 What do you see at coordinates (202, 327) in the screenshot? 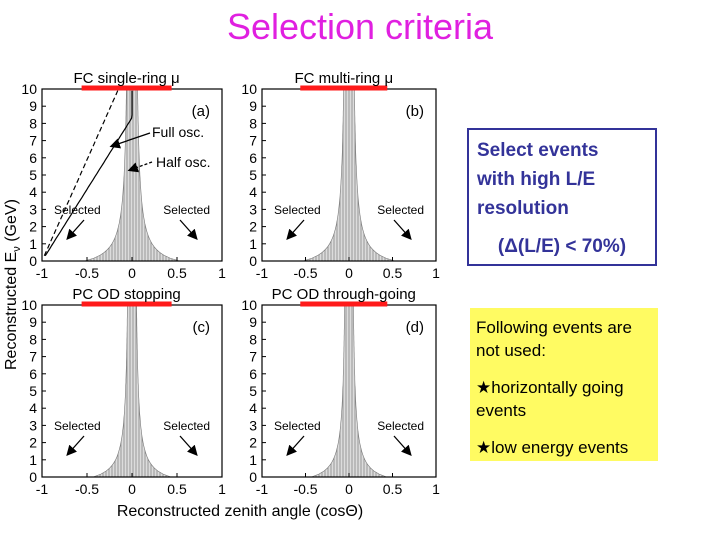
I see `panel-tag-3: (c)` at bounding box center [202, 327].